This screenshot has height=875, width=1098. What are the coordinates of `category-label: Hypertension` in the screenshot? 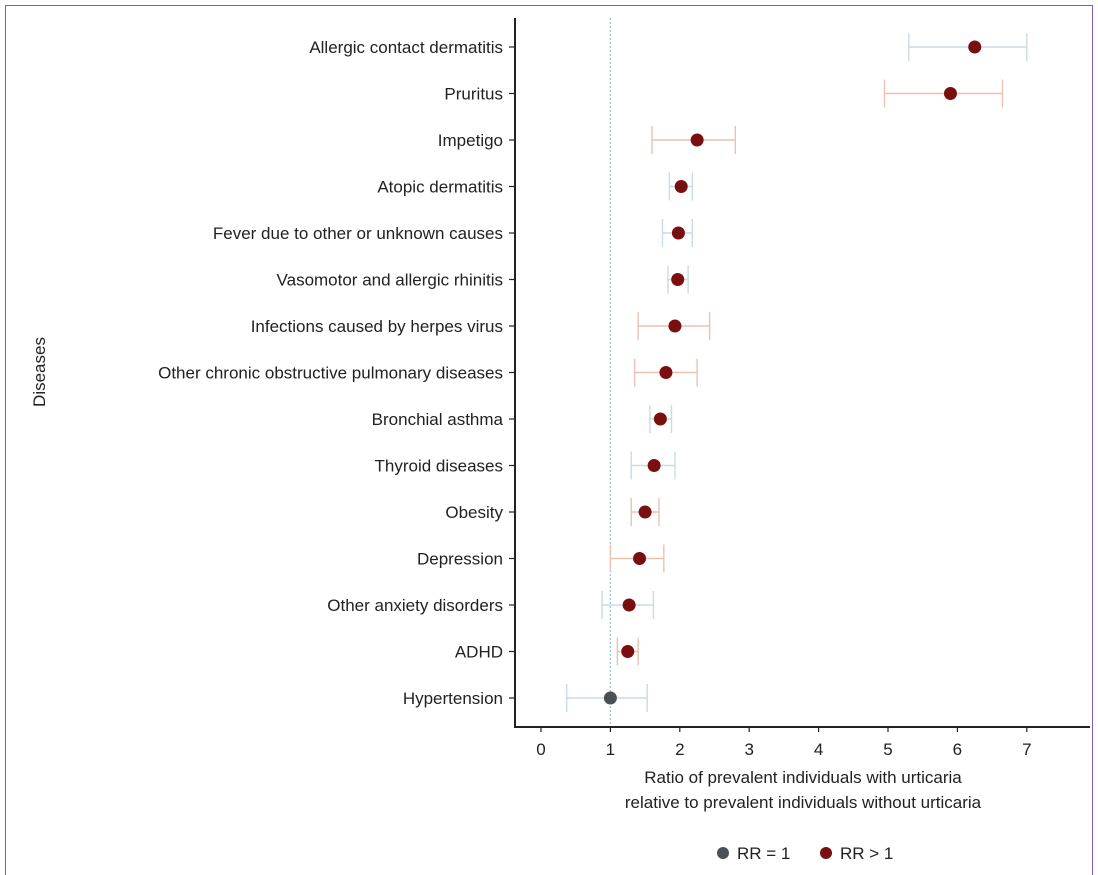 It's located at (453, 698).